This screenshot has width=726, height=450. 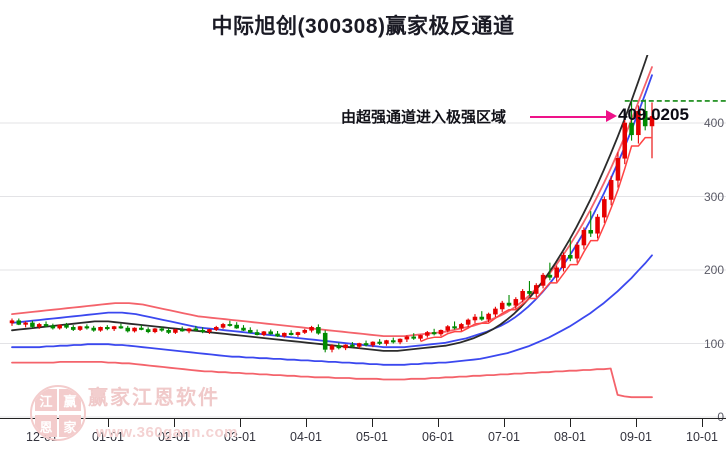 What do you see at coordinates (363, 418) in the screenshot?
I see `x-axis-line` at bounding box center [363, 418].